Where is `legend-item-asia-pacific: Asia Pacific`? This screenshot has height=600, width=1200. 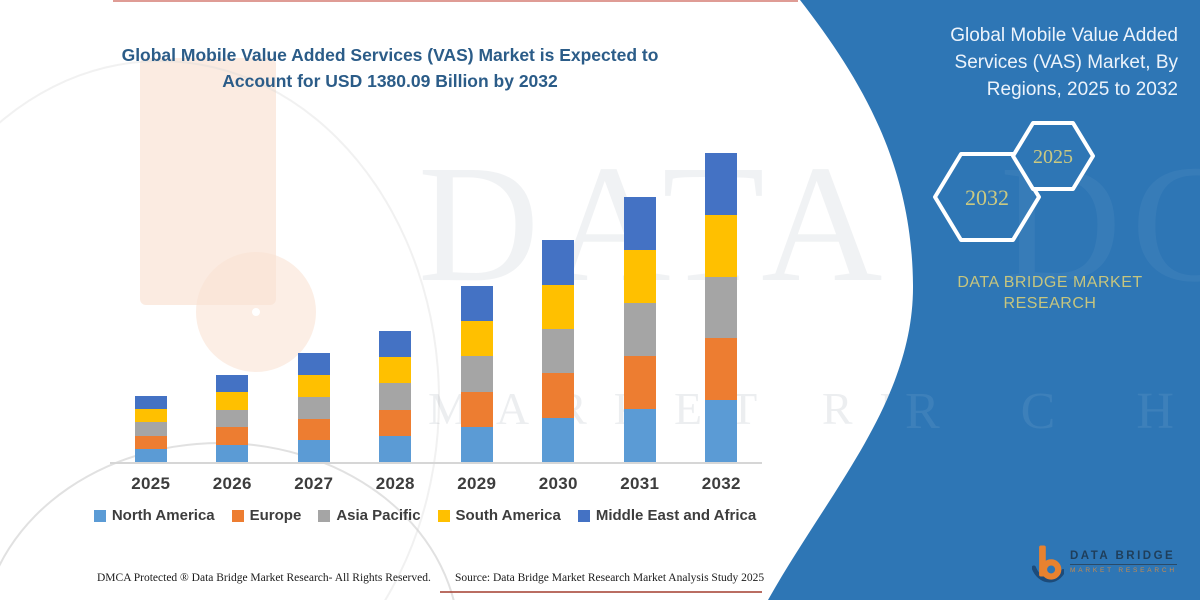 legend-item-asia-pacific: Asia Pacific is located at coordinates (369, 515).